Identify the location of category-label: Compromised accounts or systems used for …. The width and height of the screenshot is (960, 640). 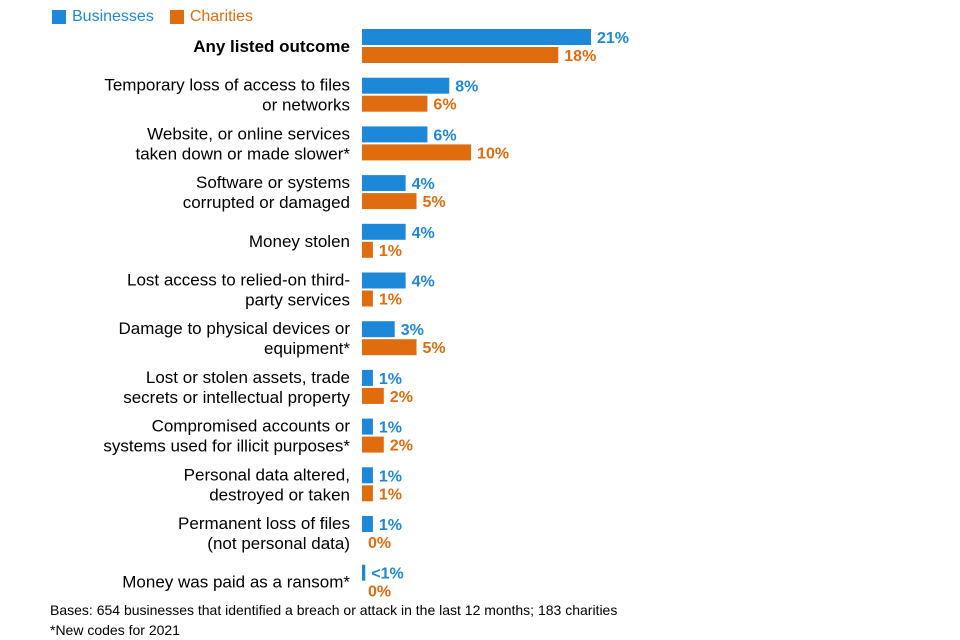
(226, 436).